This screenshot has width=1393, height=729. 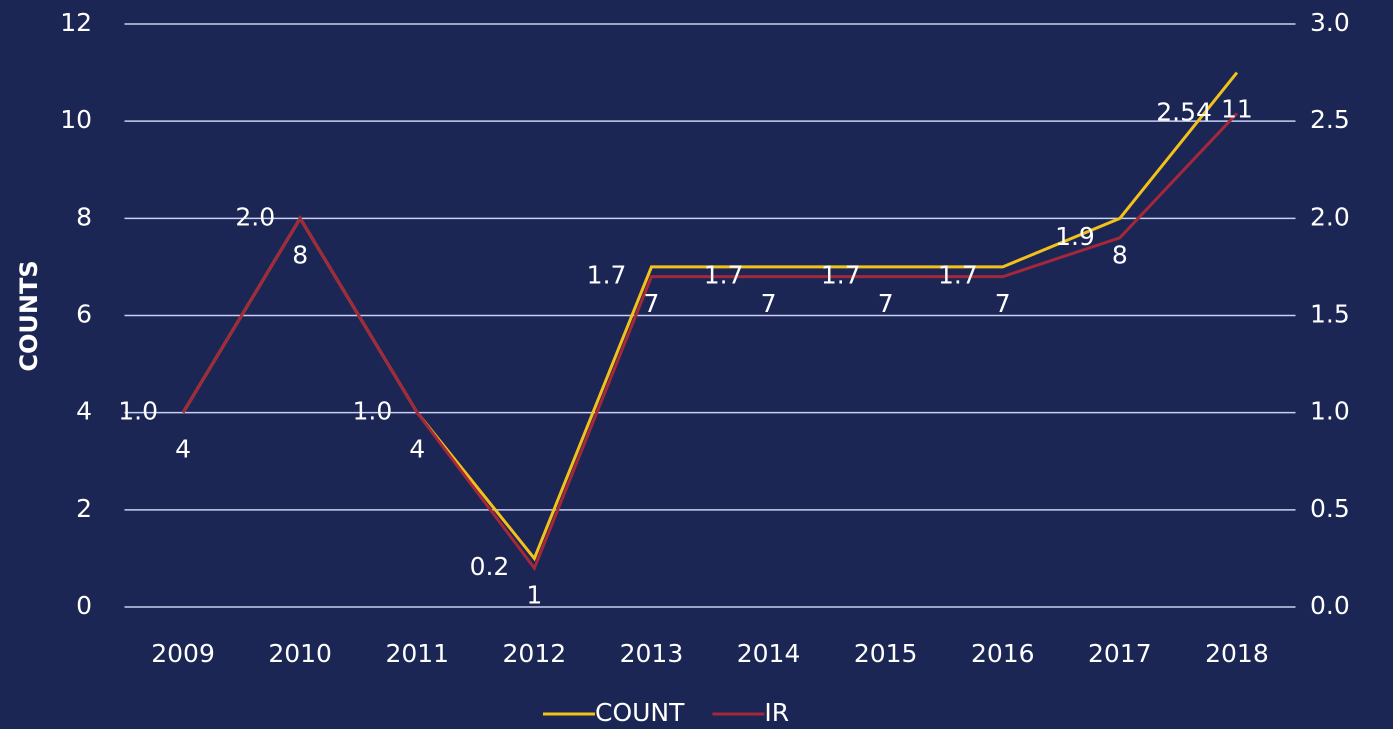 I want to click on x-tick-label: 2014, so click(x=769, y=653).